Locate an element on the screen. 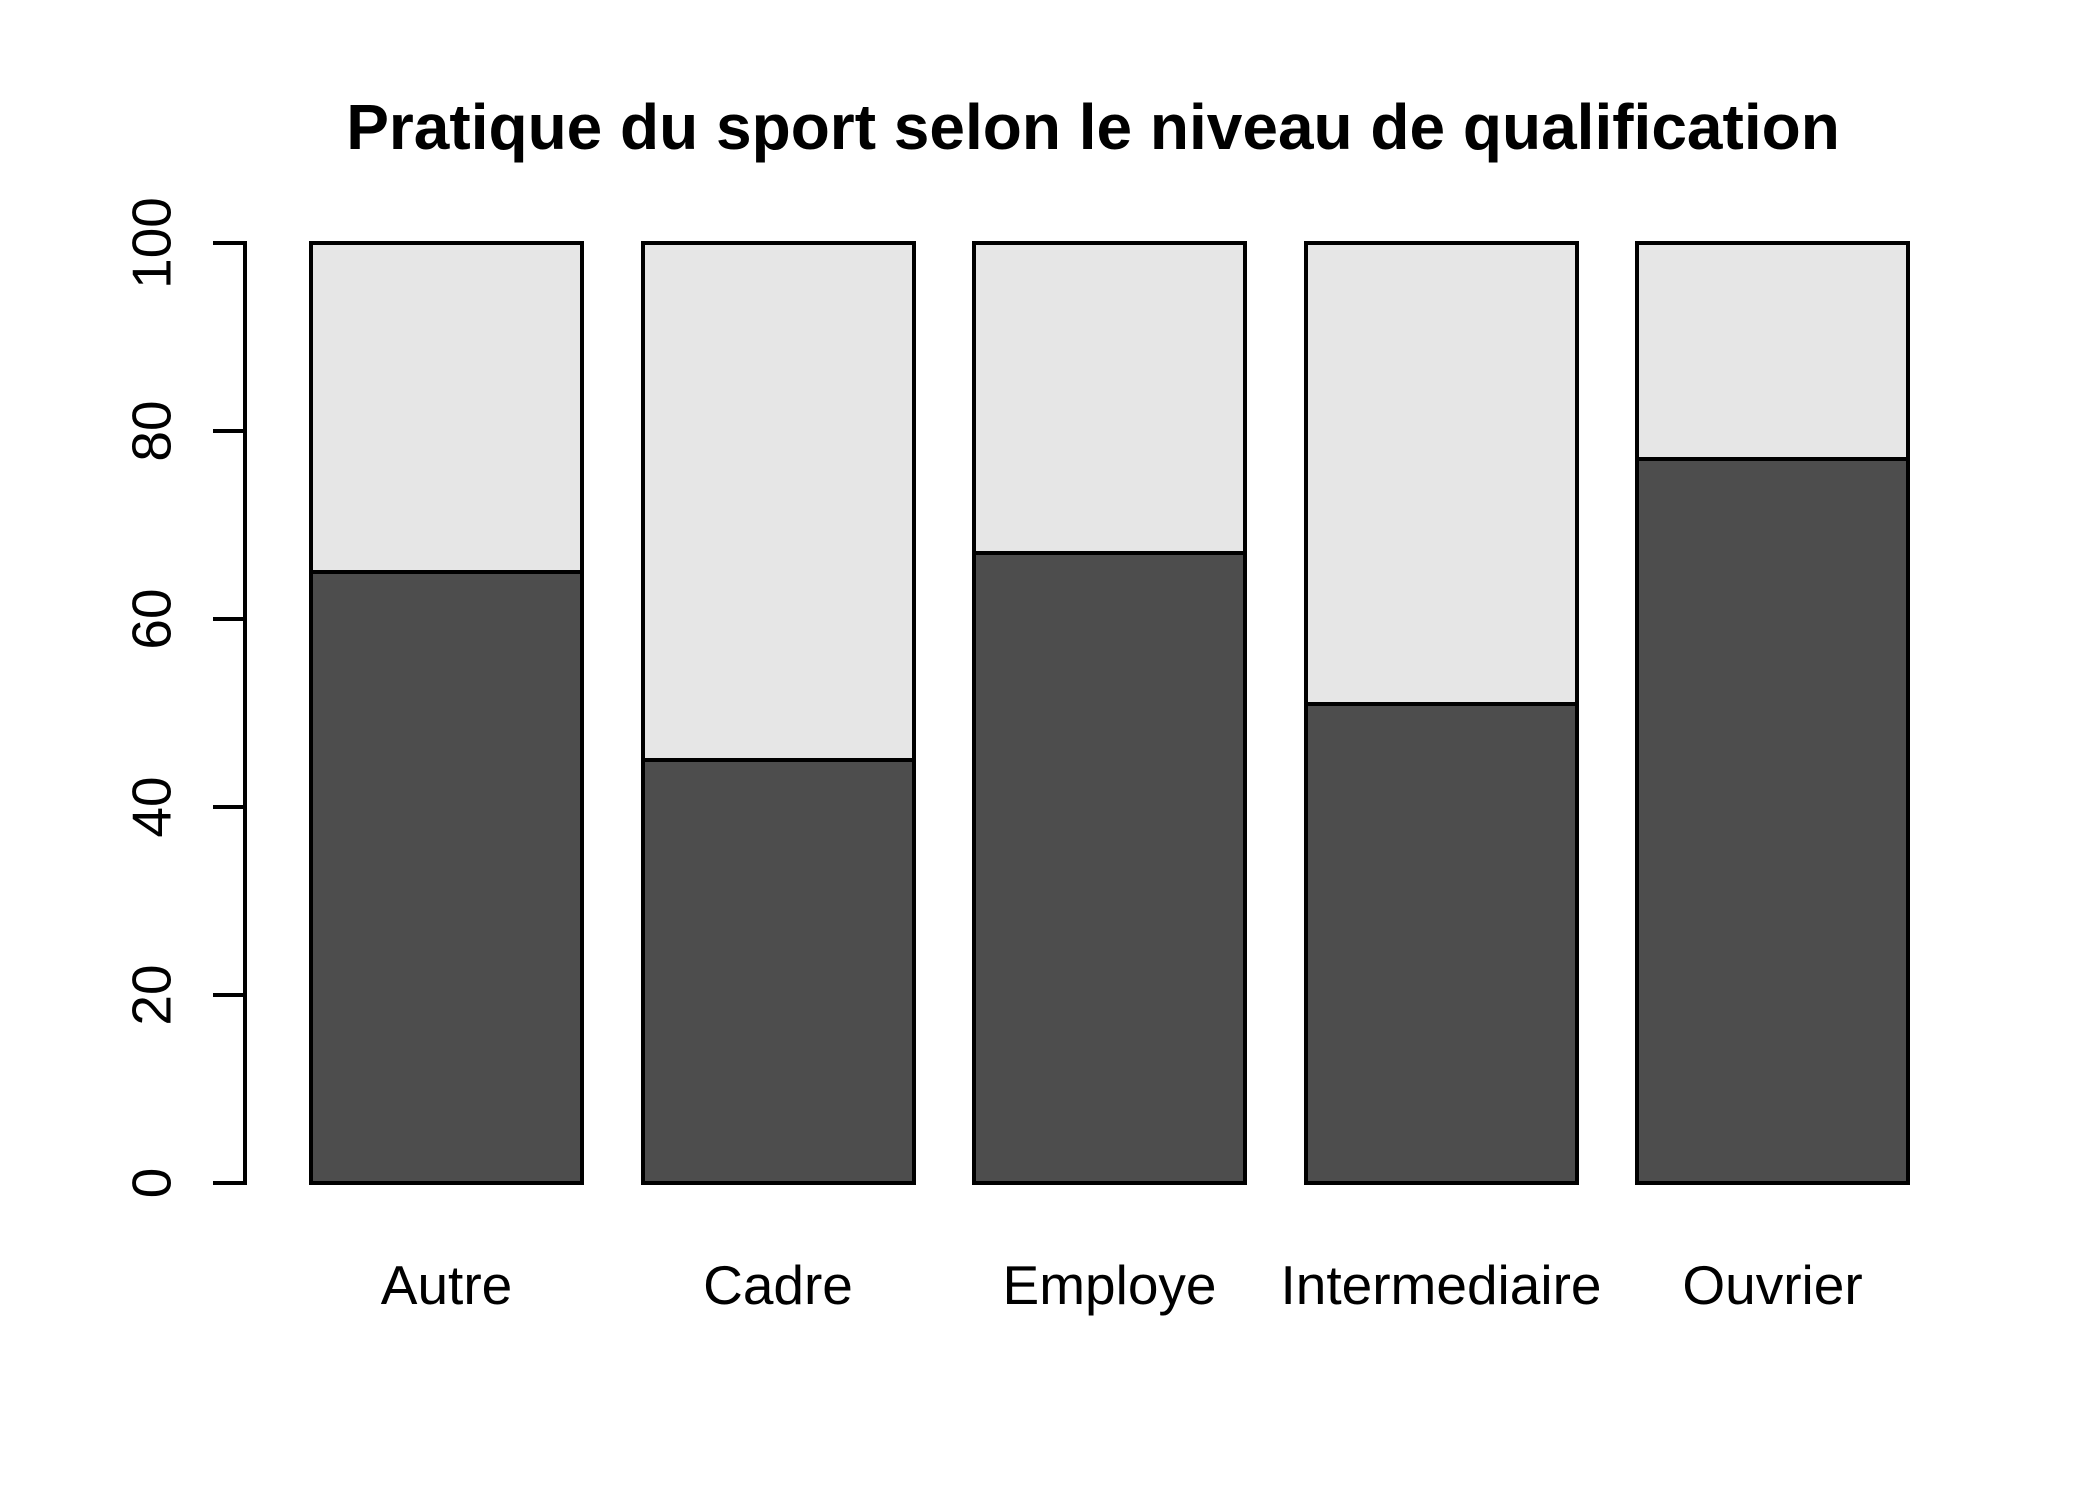 This screenshot has width=2100, height=1500. y-axis-tick-label: 100 is located at coordinates (151, 243).